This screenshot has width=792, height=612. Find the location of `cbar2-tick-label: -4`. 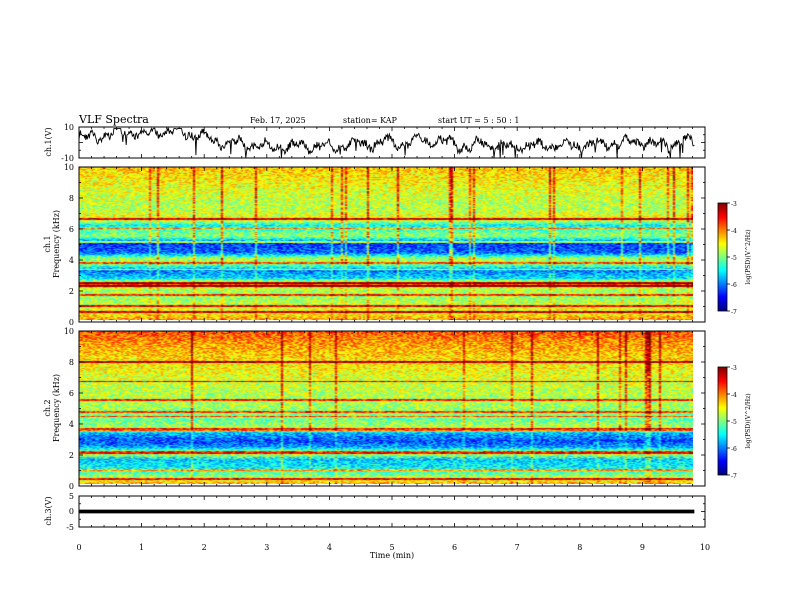

cbar2-tick-label: -4 is located at coordinates (734, 395).